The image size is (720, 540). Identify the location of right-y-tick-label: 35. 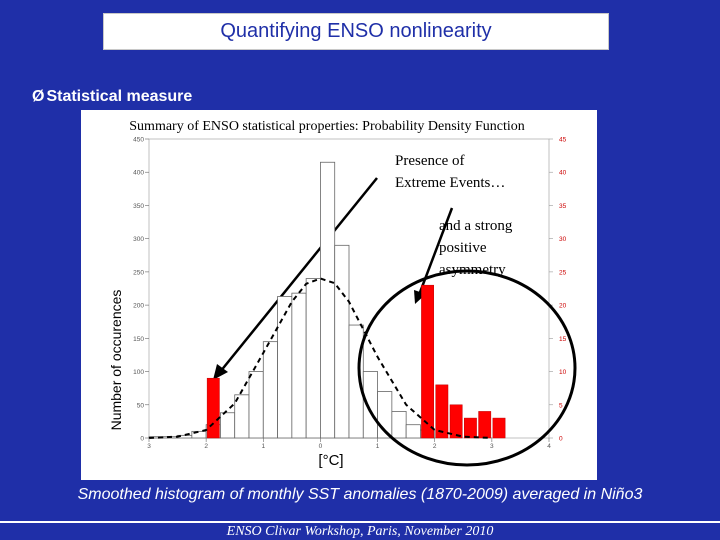
(563, 206).